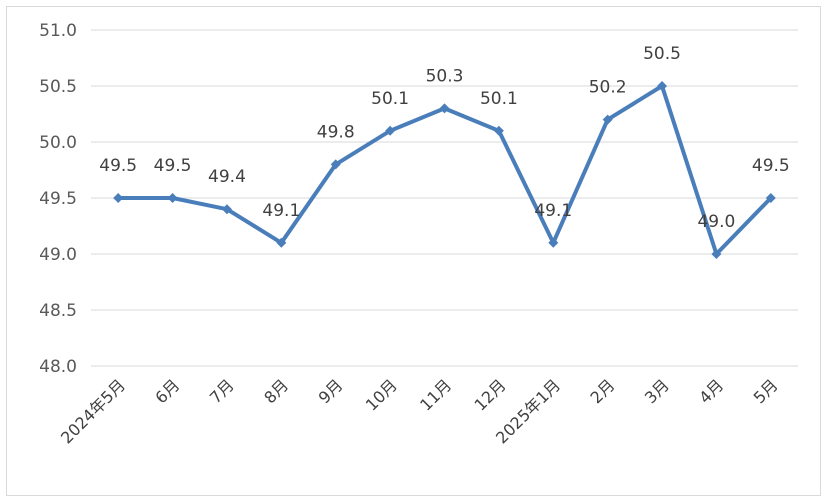 The image size is (829, 503). Describe the element at coordinates (490, 394) in the screenshot. I see `x-tick-label: 12月` at that location.